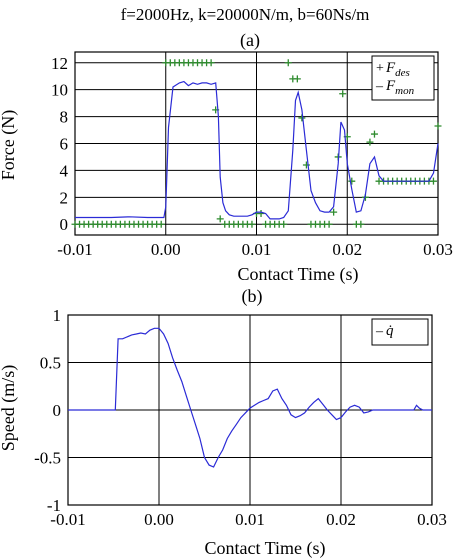 This screenshot has width=460, height=560. Describe the element at coordinates (57, 315) in the screenshot. I see `y-tick-label: 1` at that location.